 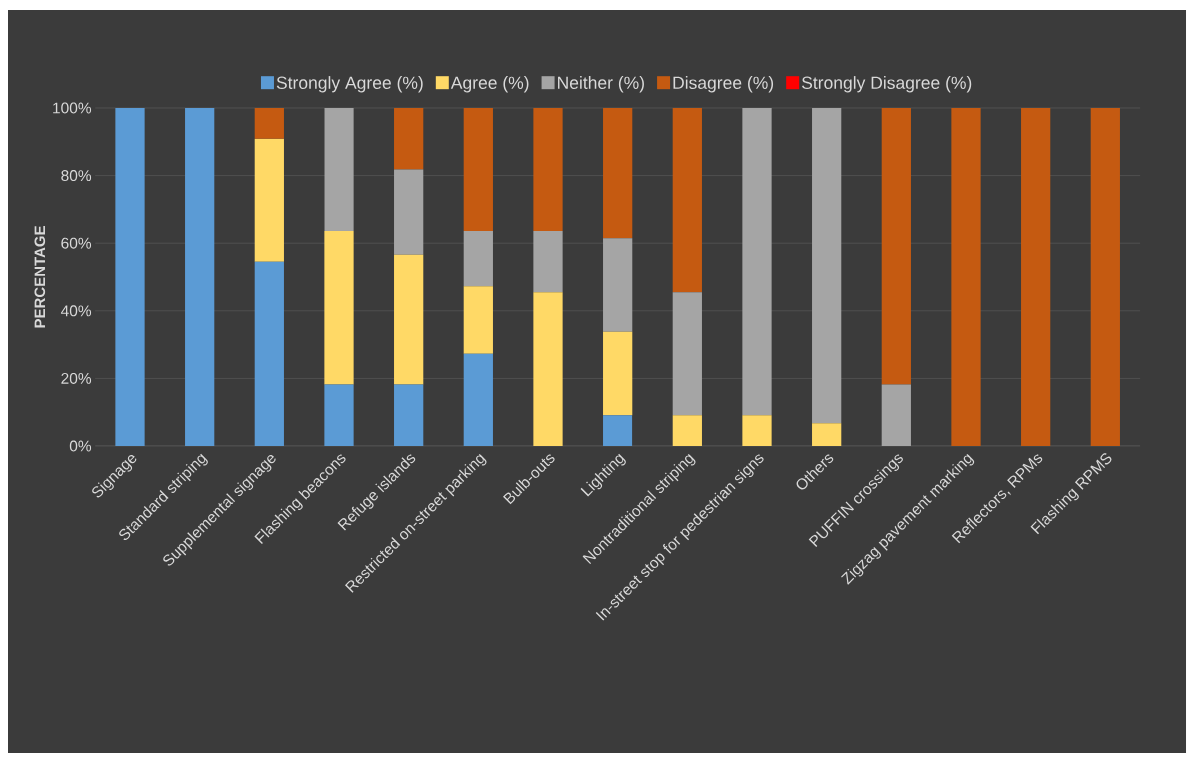 What do you see at coordinates (76, 311) in the screenshot?
I see `y-tick-label: 40%` at bounding box center [76, 311].